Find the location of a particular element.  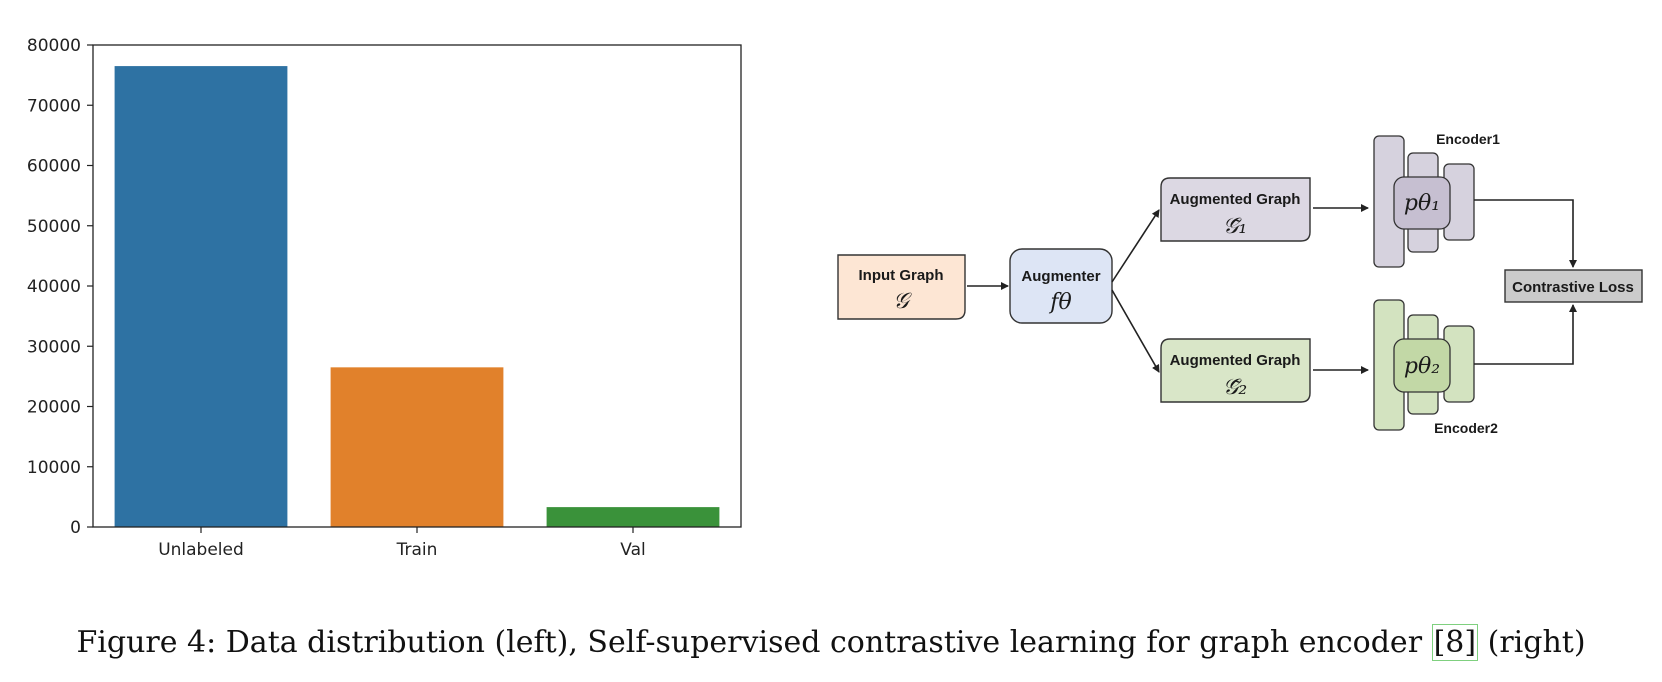

x-axis-ticks: Unlabeled Train Val is located at coordinates (402, 543).